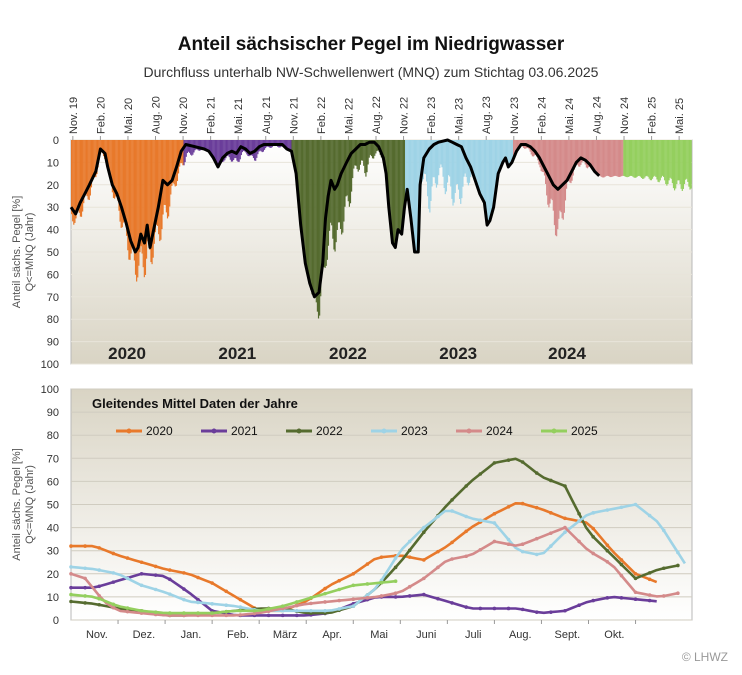 This screenshot has width=742, height=675. What do you see at coordinates (432, 115) in the screenshot?
I see `top-xtick-label: Feb. 23` at bounding box center [432, 115].